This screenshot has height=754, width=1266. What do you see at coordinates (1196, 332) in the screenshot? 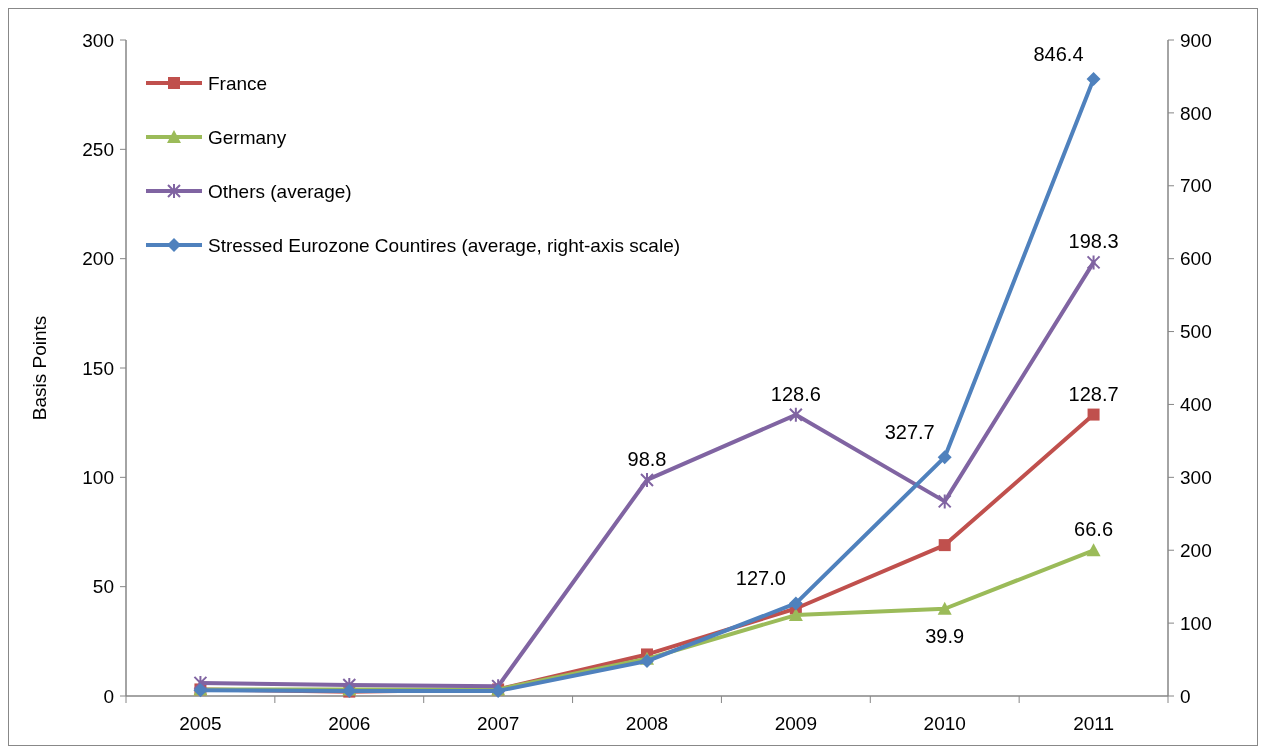
I see `y2-tick-label: 500` at bounding box center [1196, 332].